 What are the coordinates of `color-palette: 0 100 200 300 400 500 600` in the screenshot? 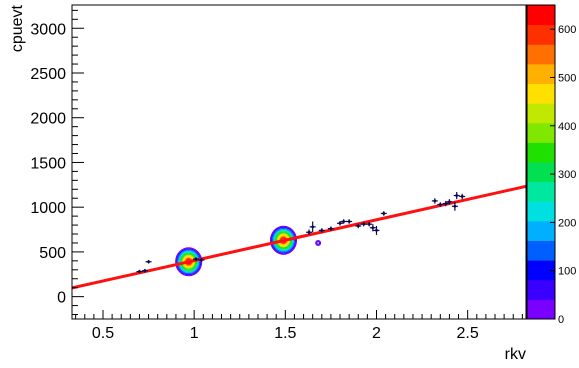 It's located at (551, 165).